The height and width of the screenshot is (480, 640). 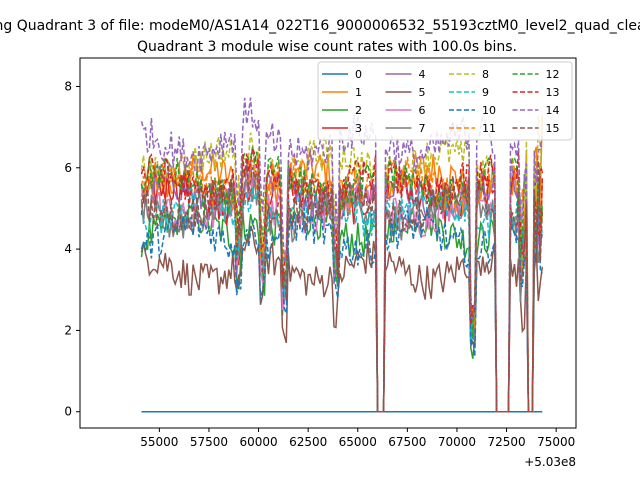 I want to click on legend-label-1: 1, so click(x=358, y=92).